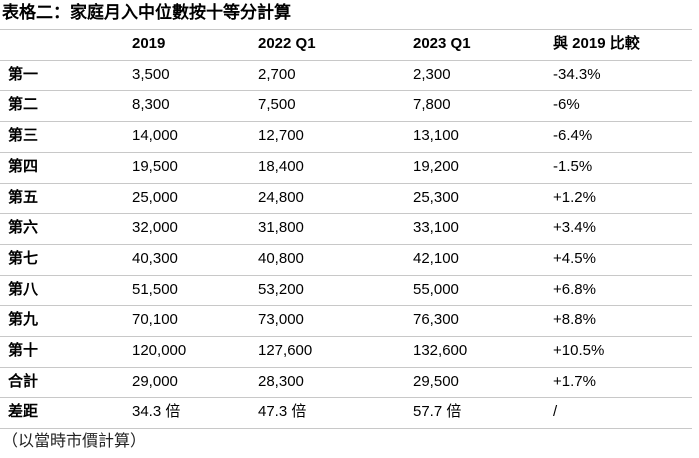 This screenshot has height=458, width=699. Describe the element at coordinates (436, 166) in the screenshot. I see `cell: 19,200` at that location.